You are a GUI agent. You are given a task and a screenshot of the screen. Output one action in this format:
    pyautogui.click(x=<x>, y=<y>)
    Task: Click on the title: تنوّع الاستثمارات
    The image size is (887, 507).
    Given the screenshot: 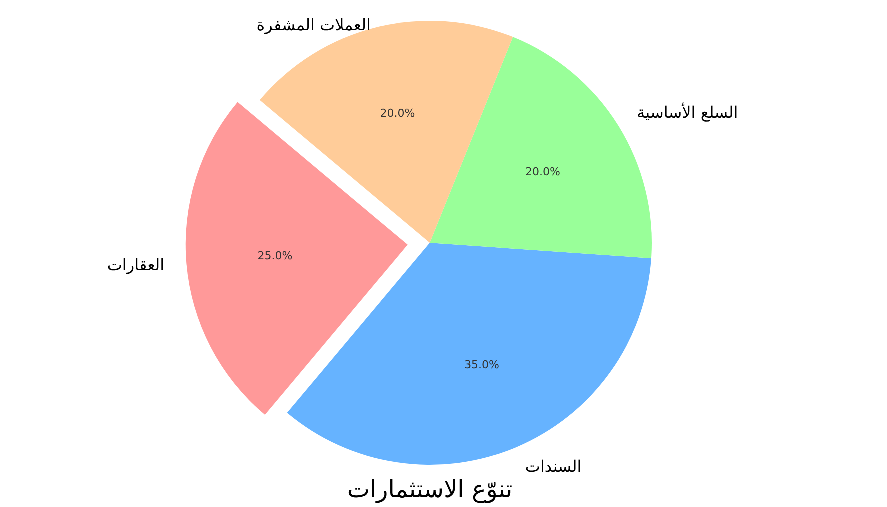 What is the action you would take?
    pyautogui.click(x=430, y=490)
    